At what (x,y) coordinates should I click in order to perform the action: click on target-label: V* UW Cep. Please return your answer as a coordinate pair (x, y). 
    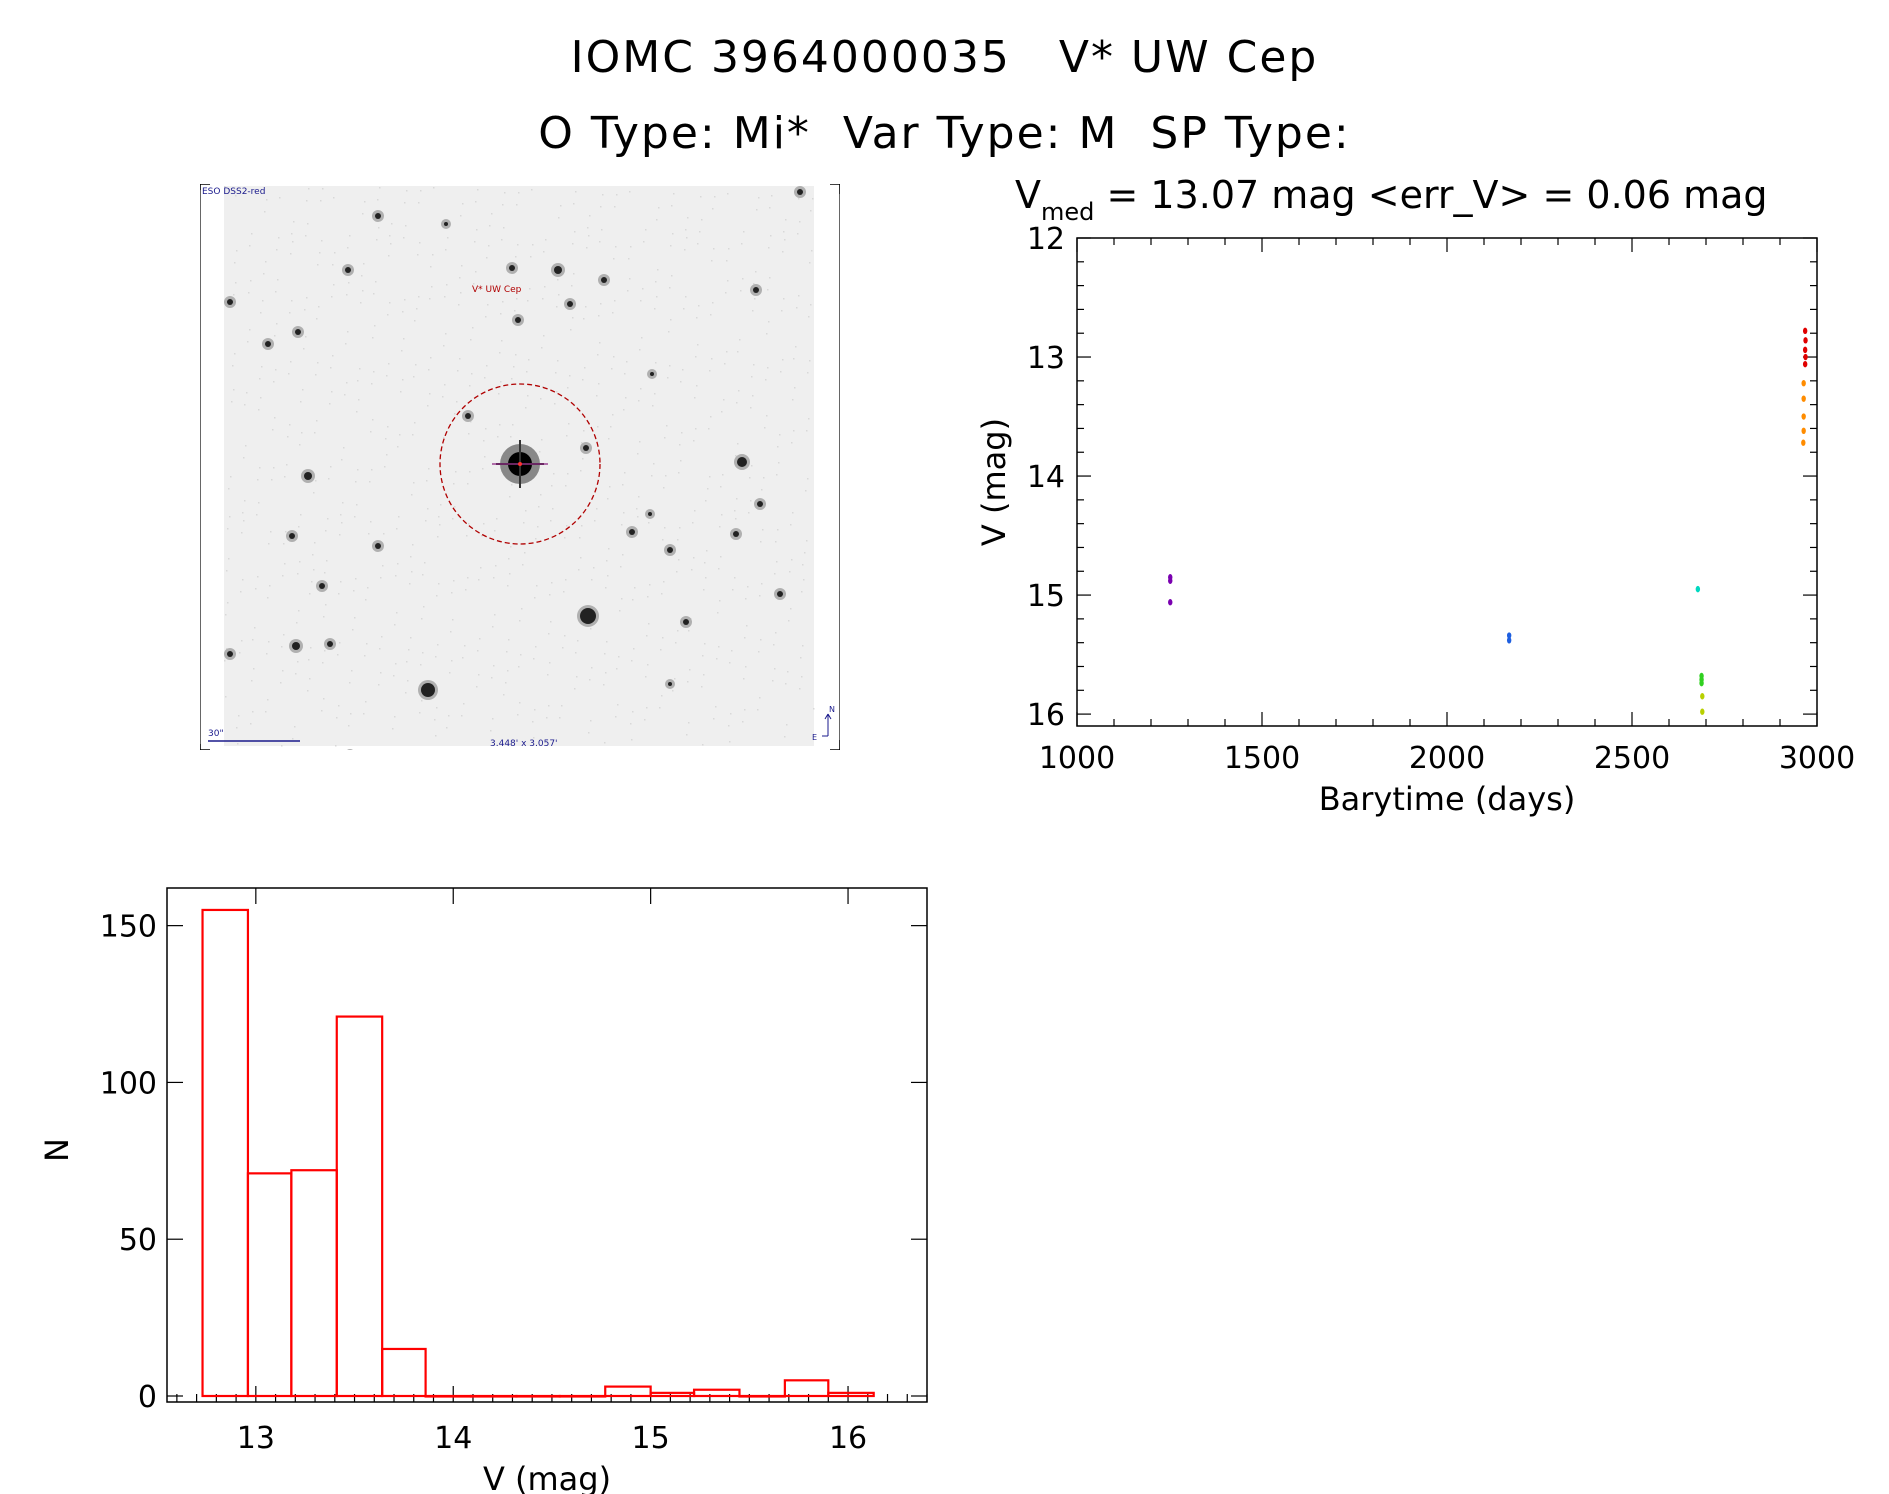
    Looking at the image, I should click on (497, 290).